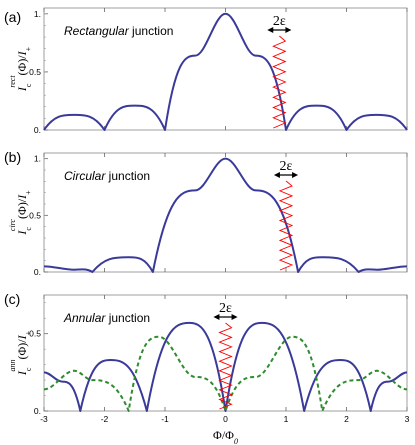 The height and width of the screenshot is (445, 415). What do you see at coordinates (286, 419) in the screenshot?
I see `x-tick-label: 1` at bounding box center [286, 419].